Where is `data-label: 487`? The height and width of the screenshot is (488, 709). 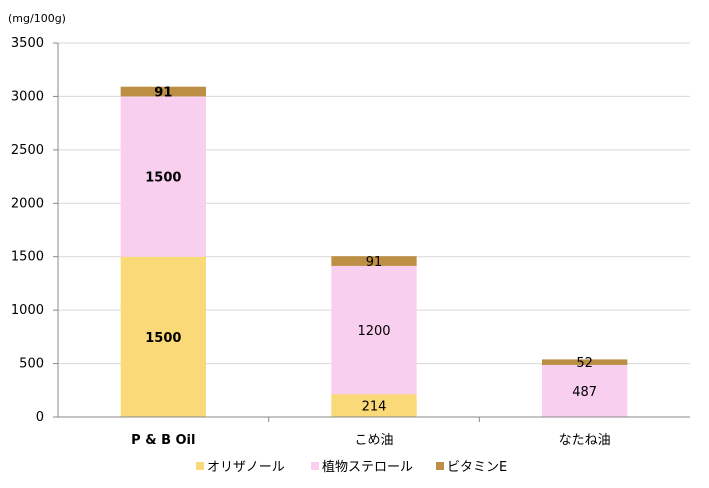 data-label: 487 is located at coordinates (584, 392).